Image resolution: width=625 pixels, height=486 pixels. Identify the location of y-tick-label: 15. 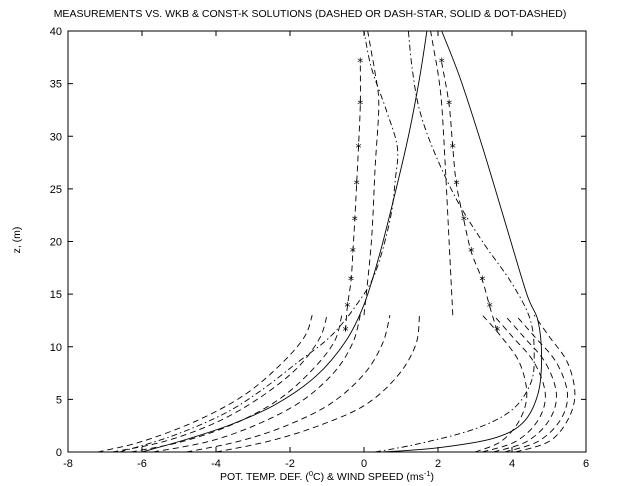
(56, 295).